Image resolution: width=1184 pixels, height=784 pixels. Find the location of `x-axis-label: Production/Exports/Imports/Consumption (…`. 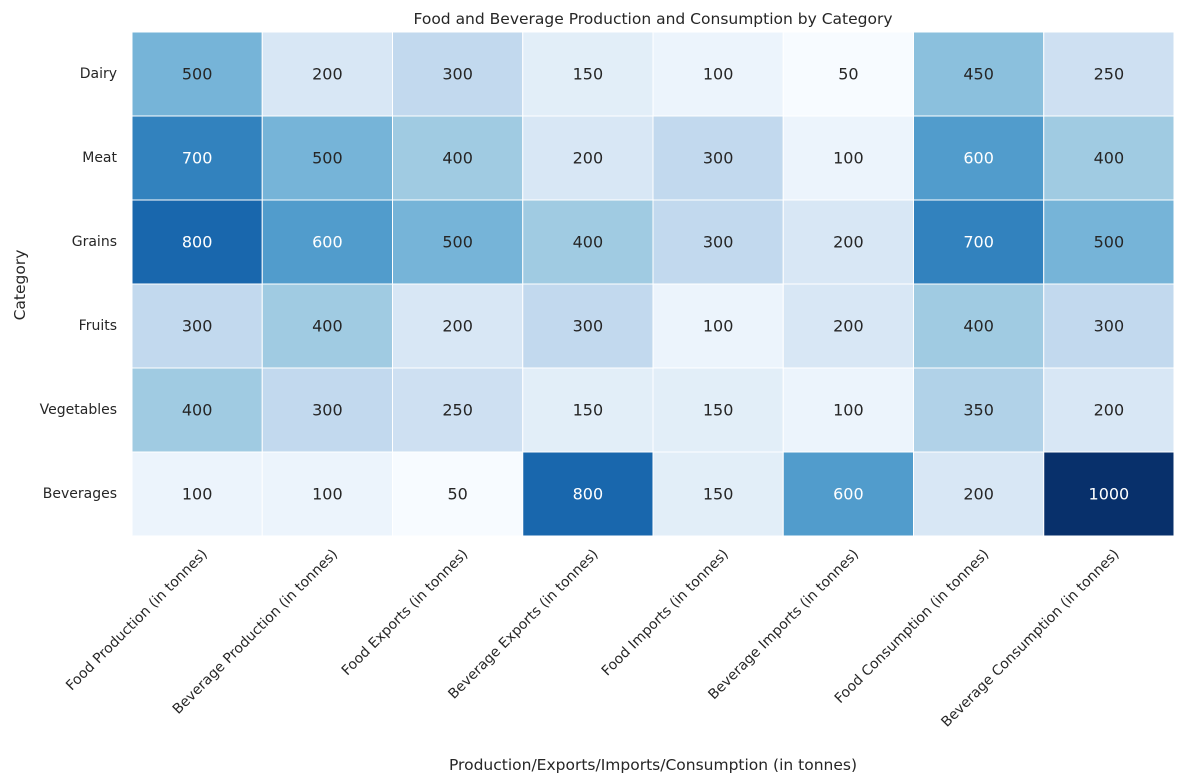

x-axis-label: Production/Exports/Imports/Consumption (… is located at coordinates (653, 765).